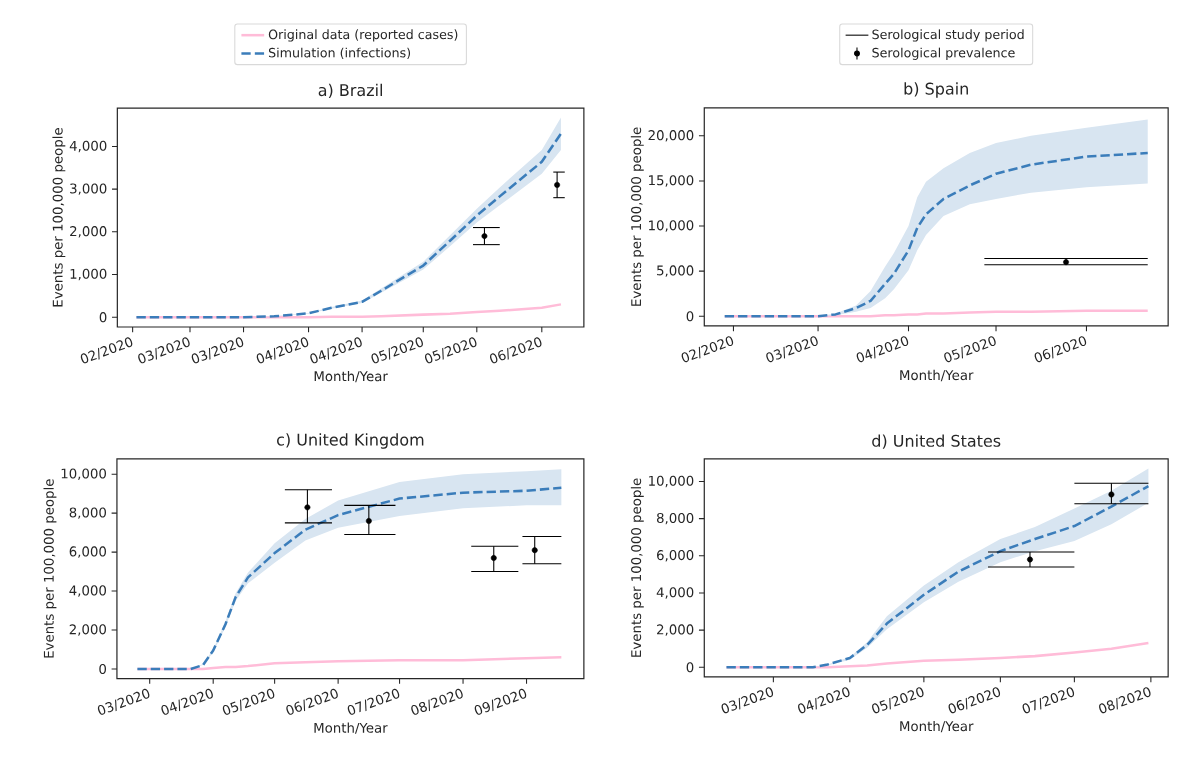  What do you see at coordinates (671, 181) in the screenshot?
I see `y-tick-label: 15,000` at bounding box center [671, 181].